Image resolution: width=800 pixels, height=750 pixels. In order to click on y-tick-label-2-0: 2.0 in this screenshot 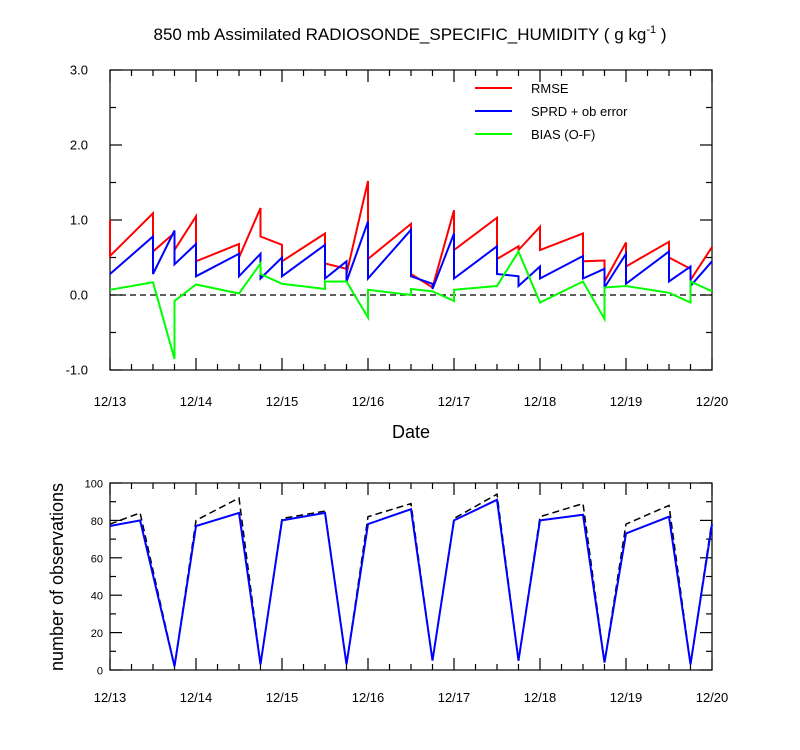, I will do `click(79, 145)`.